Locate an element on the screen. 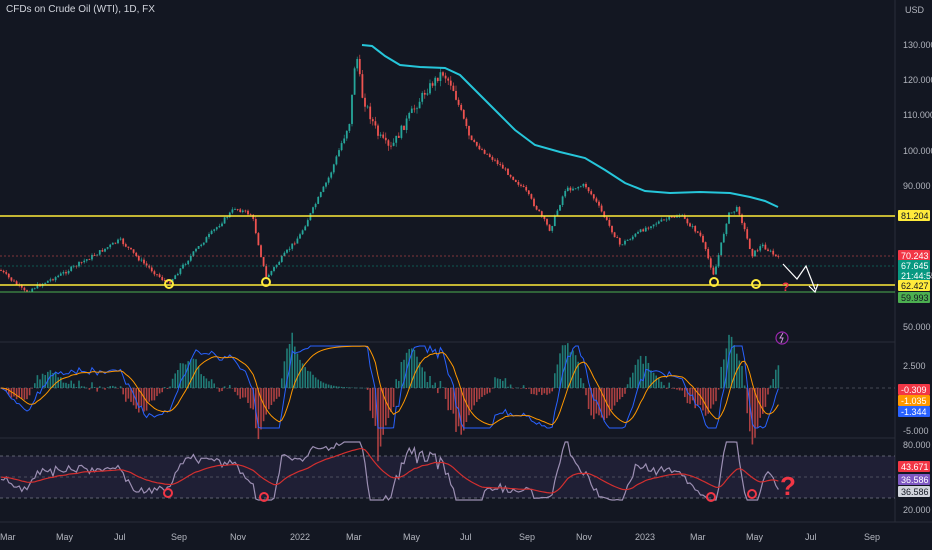  price-badge: -1.035 is located at coordinates (914, 400).